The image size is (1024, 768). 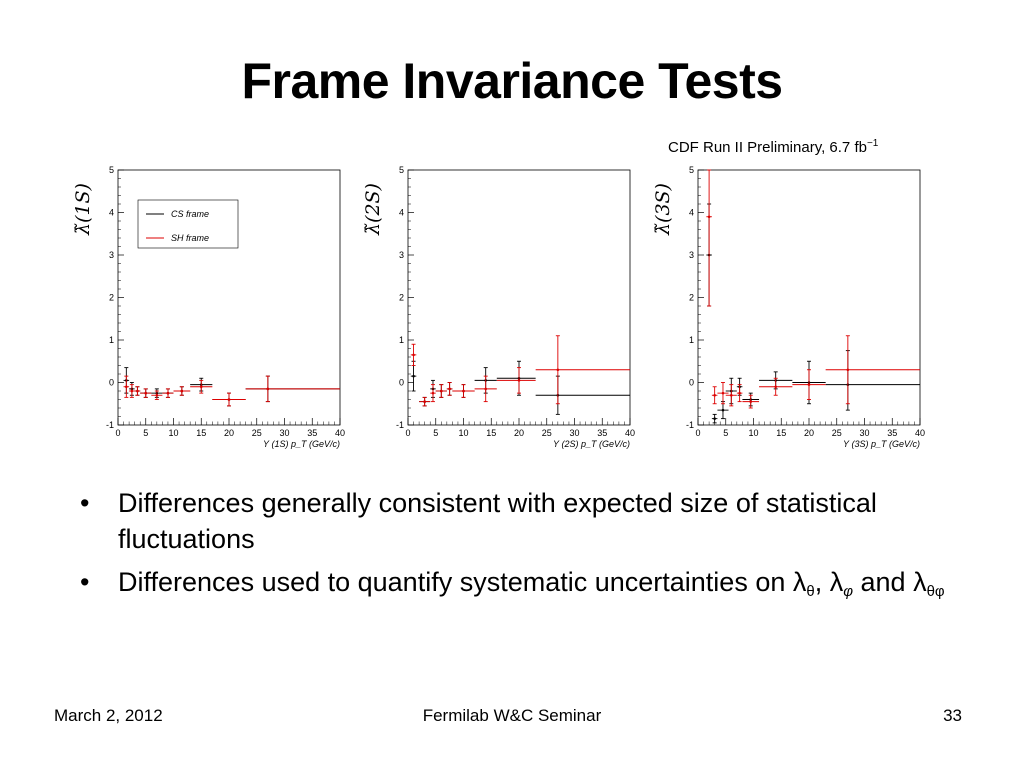 What do you see at coordinates (767, 147) in the screenshot?
I see `preliminary-text: CDF Run II Preliminary, 6.7 fb` at bounding box center [767, 147].